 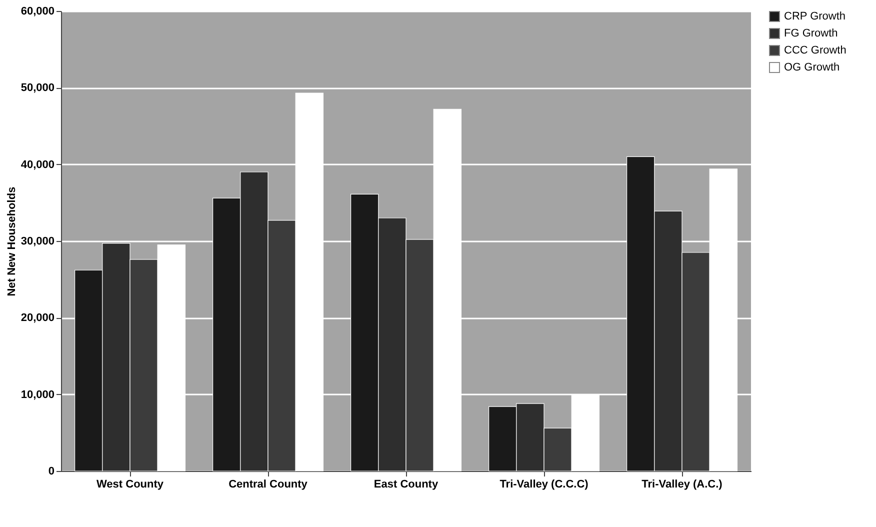 What do you see at coordinates (812, 68) in the screenshot?
I see `legend-label: OG Growth` at bounding box center [812, 68].